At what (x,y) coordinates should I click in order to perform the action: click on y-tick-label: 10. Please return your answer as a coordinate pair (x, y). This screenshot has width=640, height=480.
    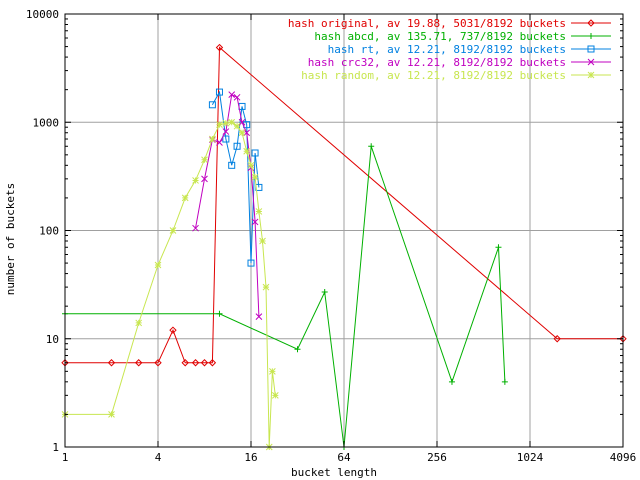
    Looking at the image, I should click on (52, 339).